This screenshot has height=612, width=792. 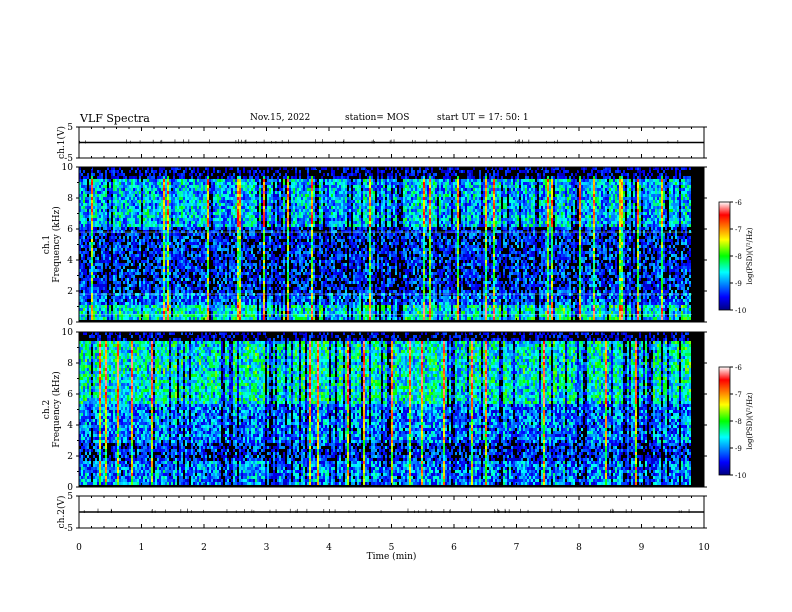 I want to click on ch2-spectrogram-colorbar-tick-label: -8, so click(x=738, y=422).